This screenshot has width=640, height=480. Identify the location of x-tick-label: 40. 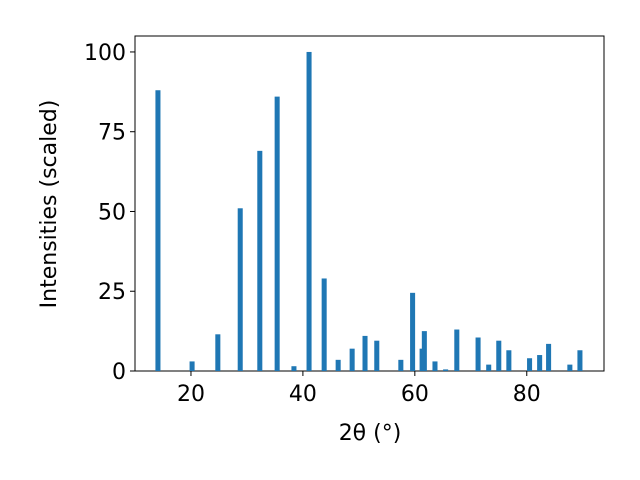
(303, 394).